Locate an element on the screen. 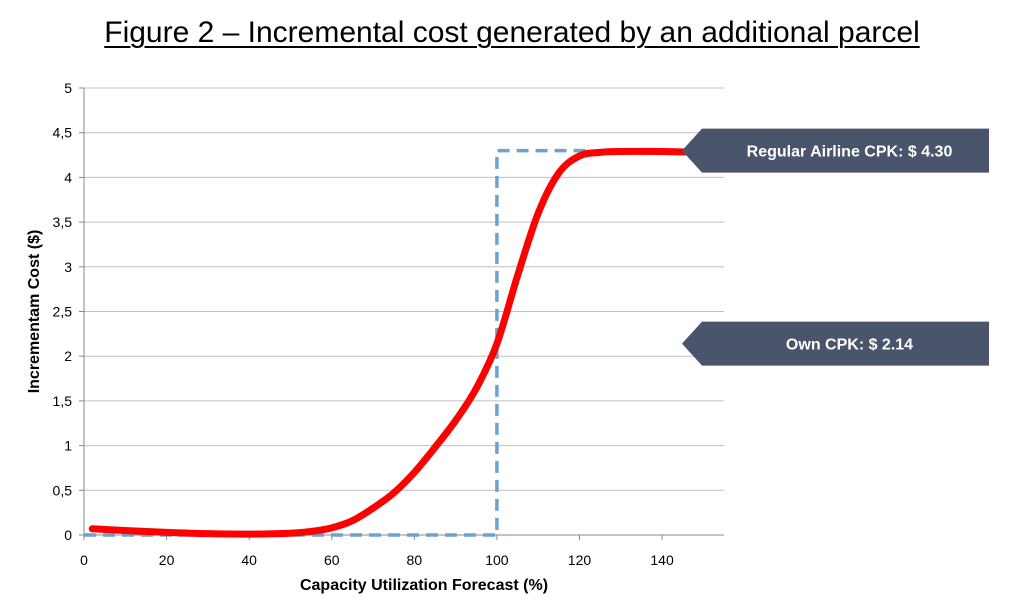 The width and height of the screenshot is (1024, 612). y-tick-label: 5 is located at coordinates (68, 88).